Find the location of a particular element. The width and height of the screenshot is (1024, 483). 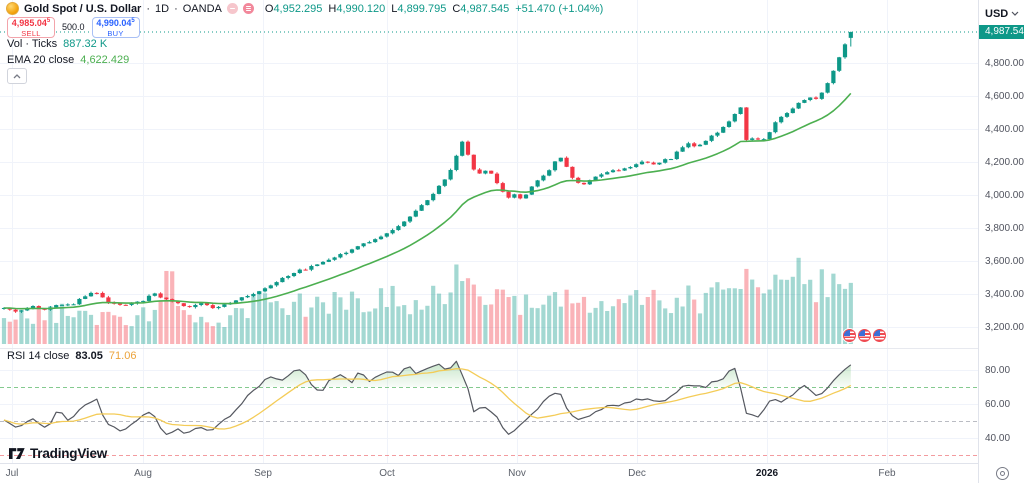

list-badge-icon is located at coordinates (248, 8).